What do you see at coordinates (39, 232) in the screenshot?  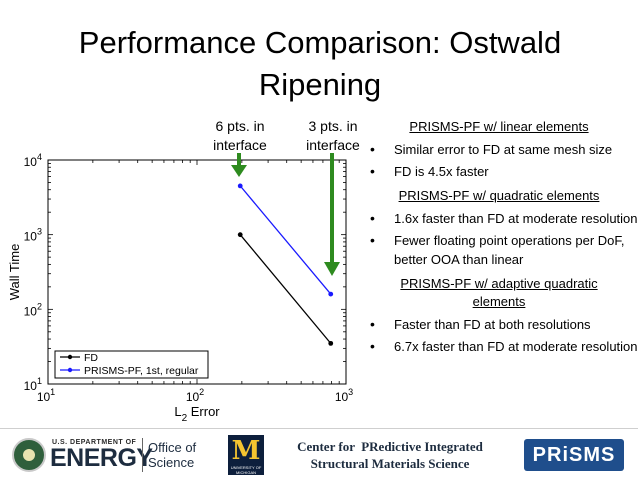 I see `y-tick-label-exp: 3` at bounding box center [39, 232].